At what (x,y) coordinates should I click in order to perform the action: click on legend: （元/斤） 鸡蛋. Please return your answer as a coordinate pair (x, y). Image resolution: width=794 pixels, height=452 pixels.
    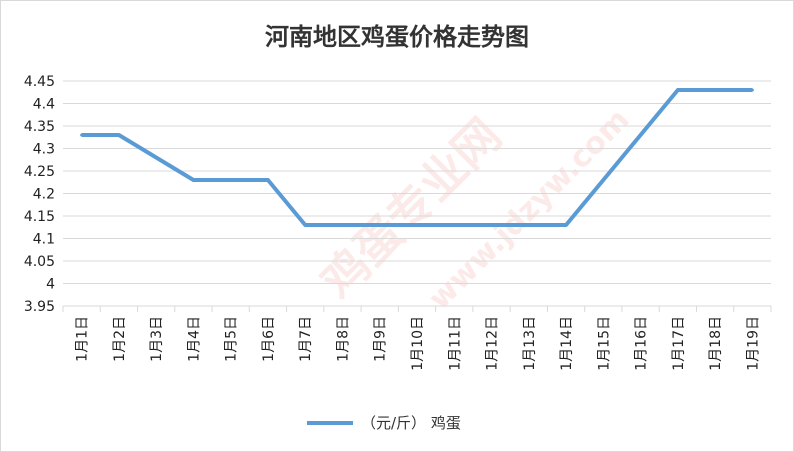
    Looking at the image, I should click on (384, 423).